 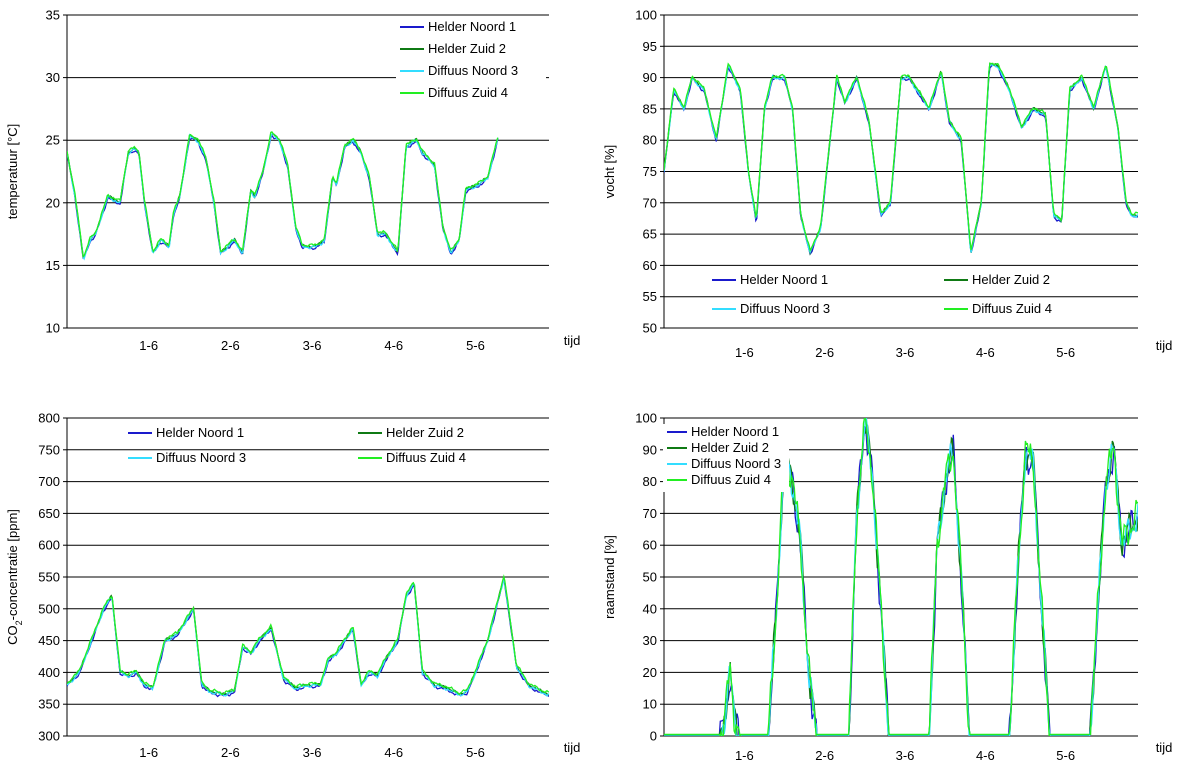 What do you see at coordinates (49, 449) in the screenshot?
I see `y-tick-label: 750` at bounding box center [49, 449].